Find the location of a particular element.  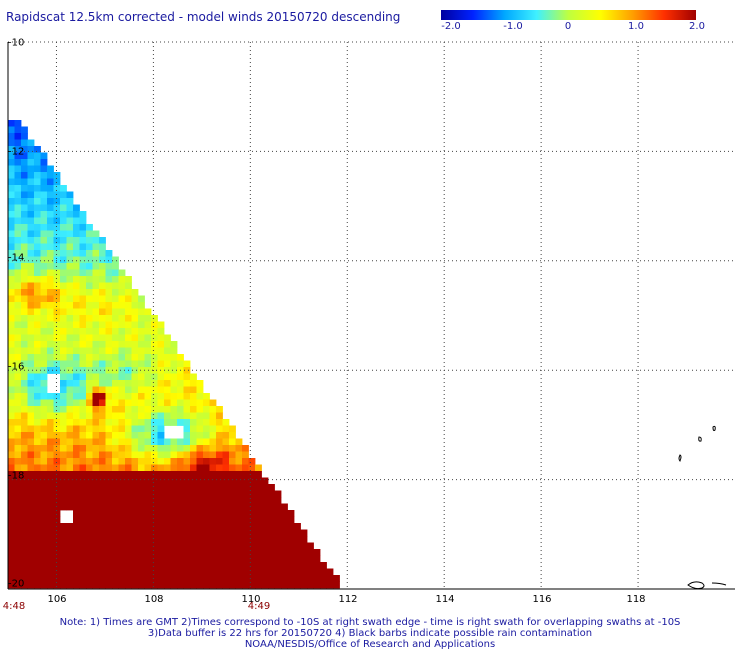

lon-tick-label: 106 is located at coordinates (57, 599).